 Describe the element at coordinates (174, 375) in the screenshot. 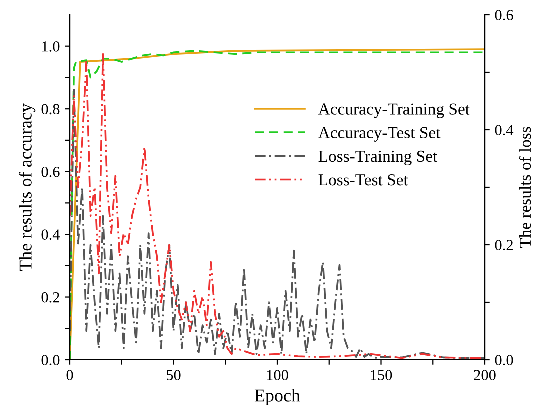

I see `x-tick-label: 50` at that location.